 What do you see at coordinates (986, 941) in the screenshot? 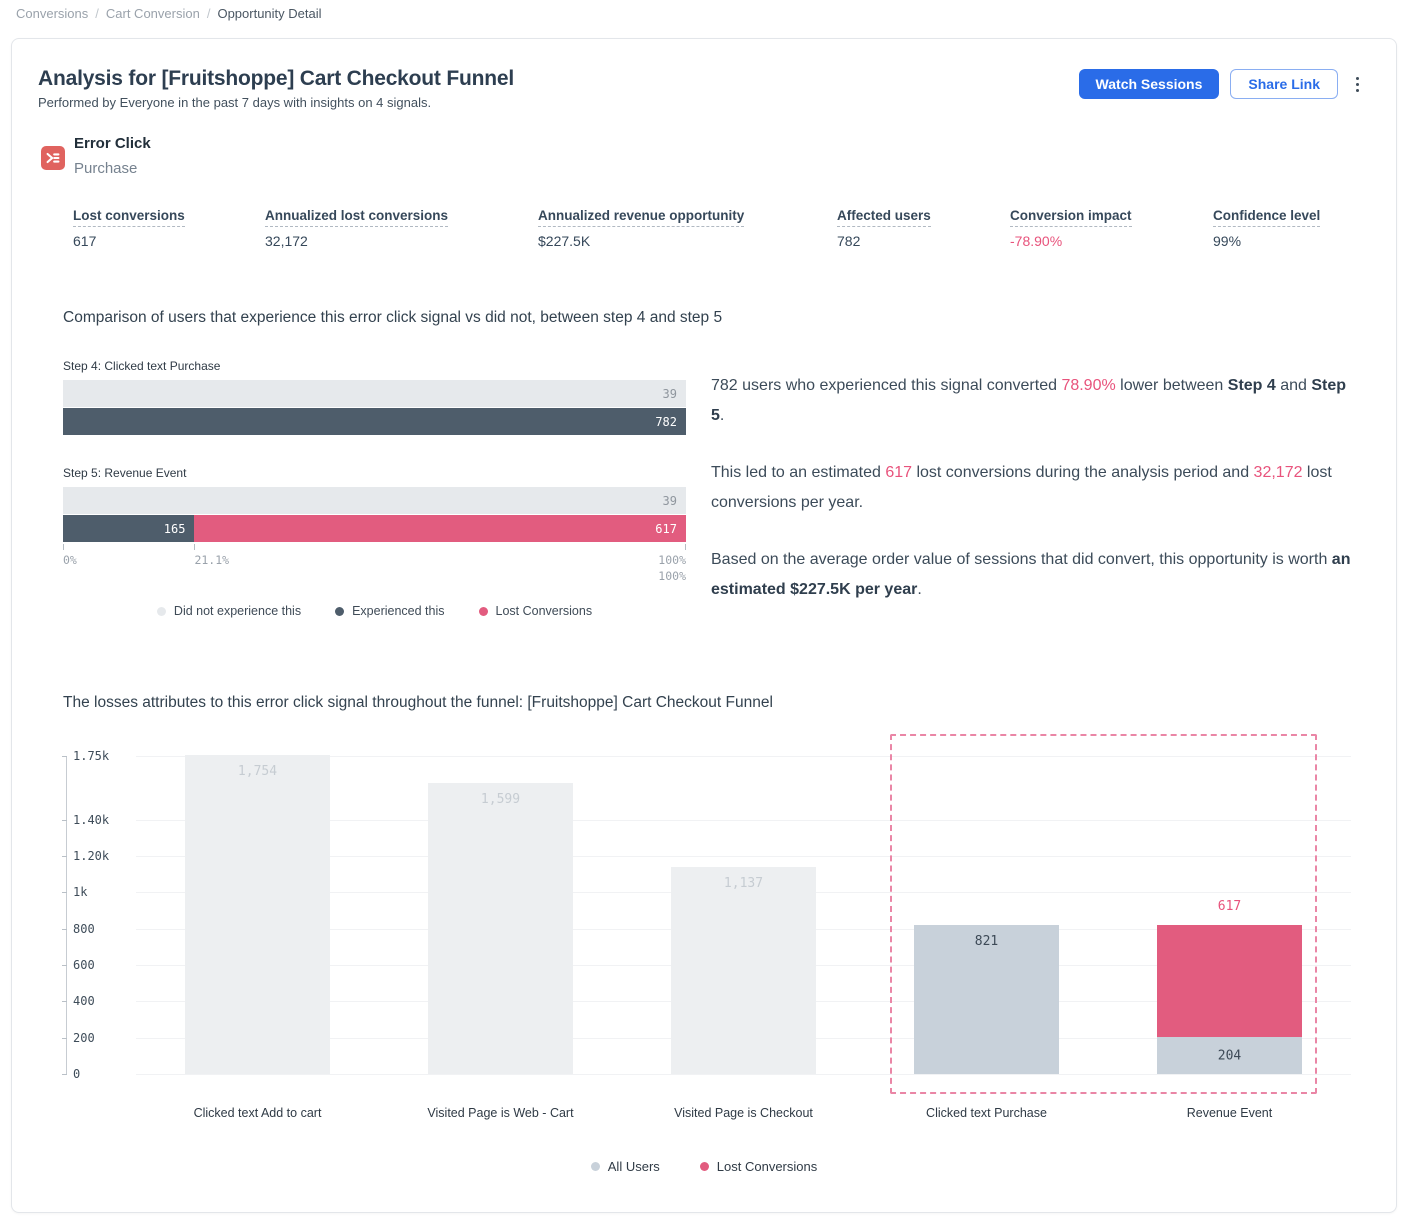
I see `bar-value-label: 821` at bounding box center [986, 941].